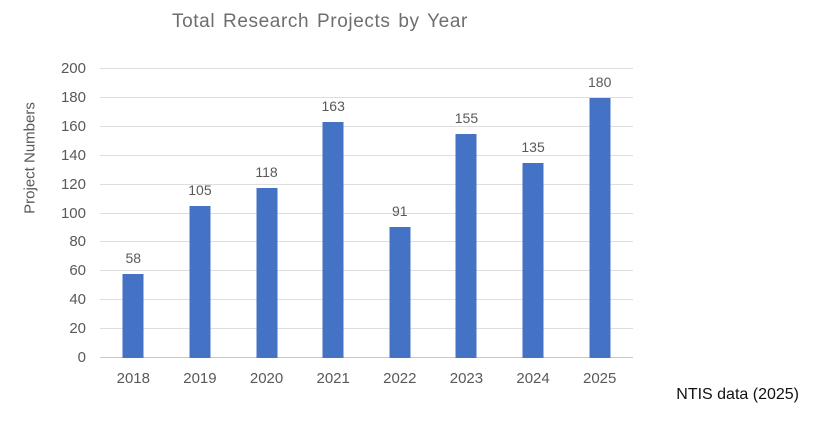 Image resolution: width=839 pixels, height=433 pixels. What do you see at coordinates (600, 227) in the screenshot?
I see `bar-2025` at bounding box center [600, 227].